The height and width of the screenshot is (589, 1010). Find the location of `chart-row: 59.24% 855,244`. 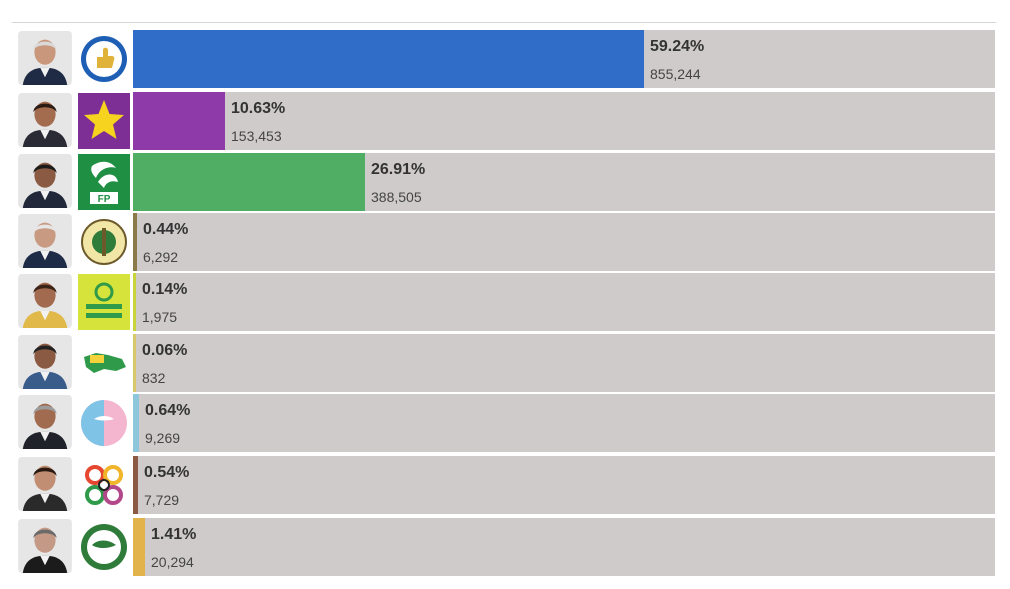

chart-row: 59.24% 855,244 is located at coordinates (505, 59).